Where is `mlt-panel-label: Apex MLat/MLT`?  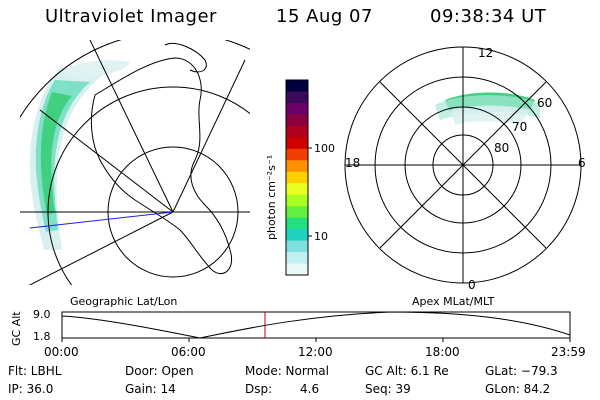
mlt-panel-label: Apex MLat/MLT is located at coordinates (453, 301).